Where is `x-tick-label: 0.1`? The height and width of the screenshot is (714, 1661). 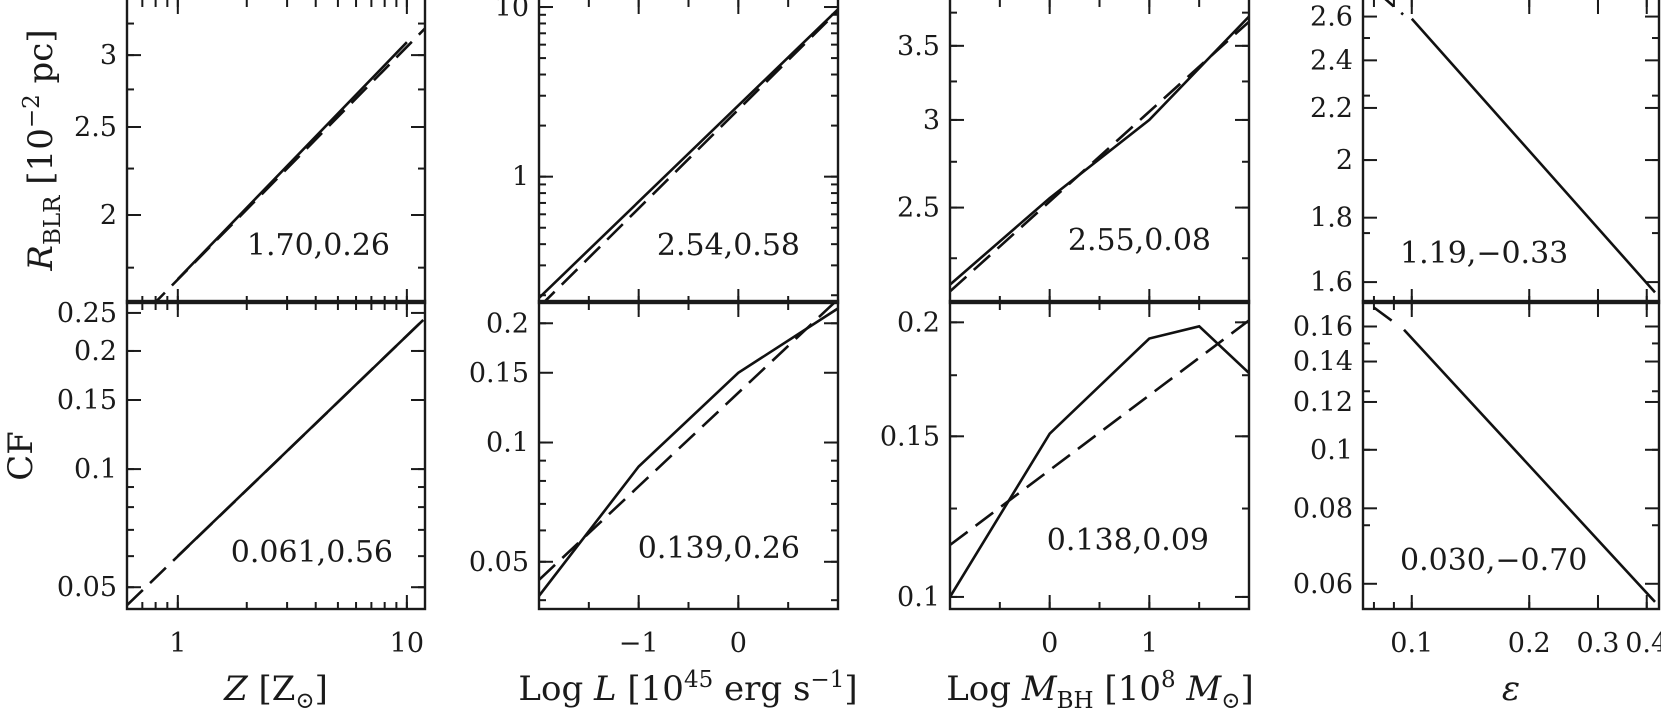
x-tick-label: 0.1 is located at coordinates (1411, 643).